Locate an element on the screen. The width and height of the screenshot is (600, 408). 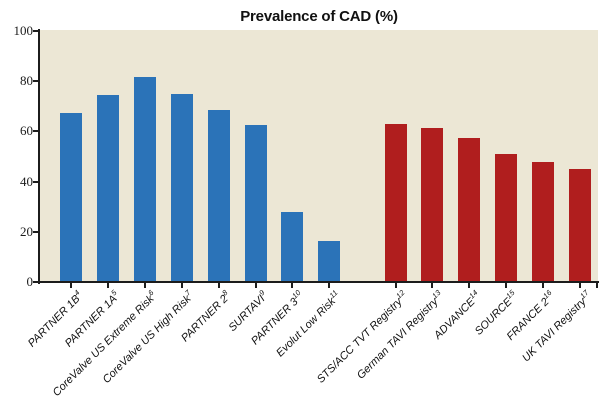
bar-sts-acc-tvt-registry is located at coordinates (396, 203).